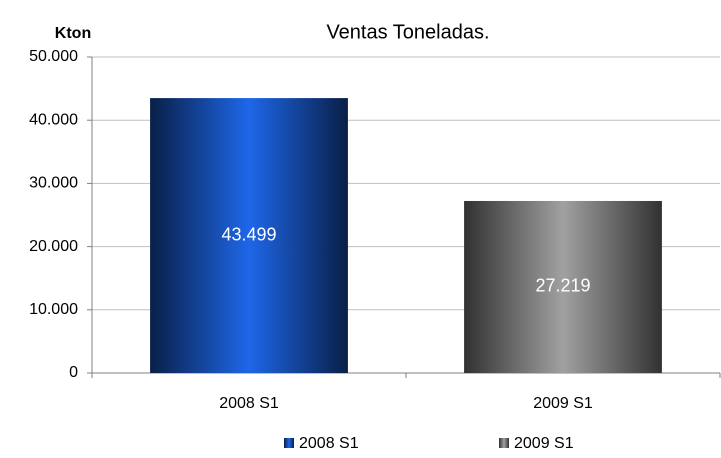 The width and height of the screenshot is (721, 458). Describe the element at coordinates (544, 443) in the screenshot. I see `legend-label: 2009 S1` at that location.